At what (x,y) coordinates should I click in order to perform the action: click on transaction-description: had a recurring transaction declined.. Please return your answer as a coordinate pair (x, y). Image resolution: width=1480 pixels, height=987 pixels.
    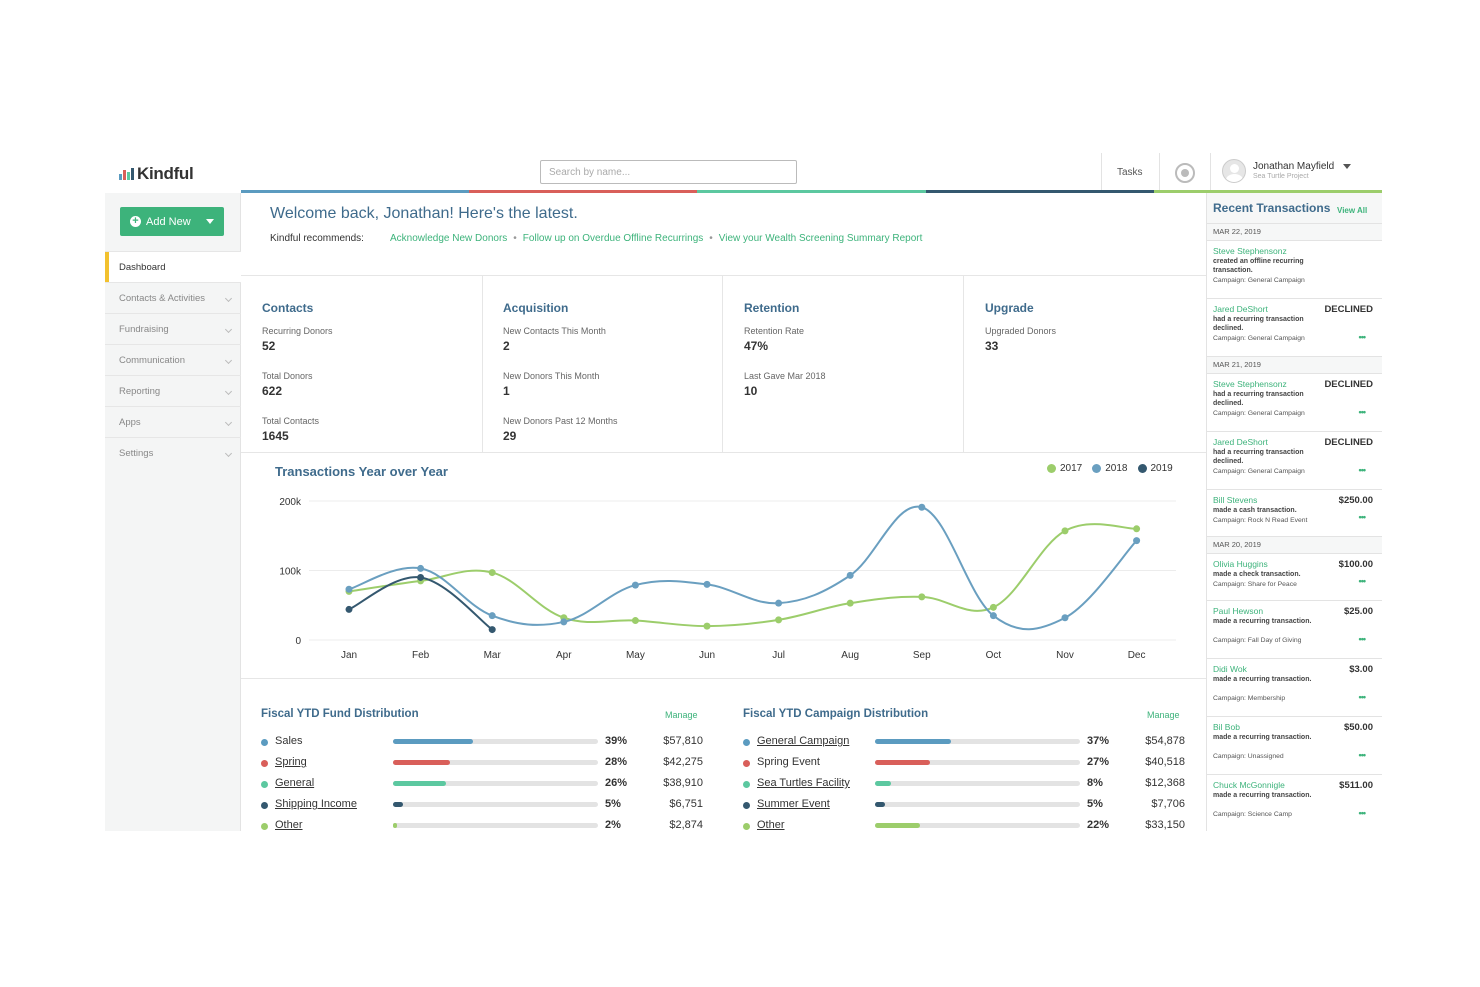
    Looking at the image, I should click on (1258, 324).